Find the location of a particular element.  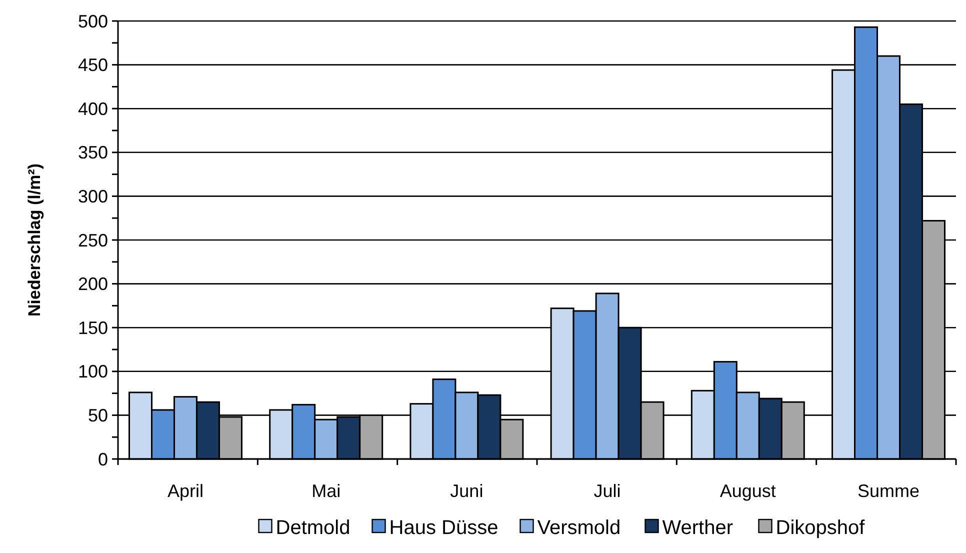

y-tick-label: 0 is located at coordinates (103, 459).